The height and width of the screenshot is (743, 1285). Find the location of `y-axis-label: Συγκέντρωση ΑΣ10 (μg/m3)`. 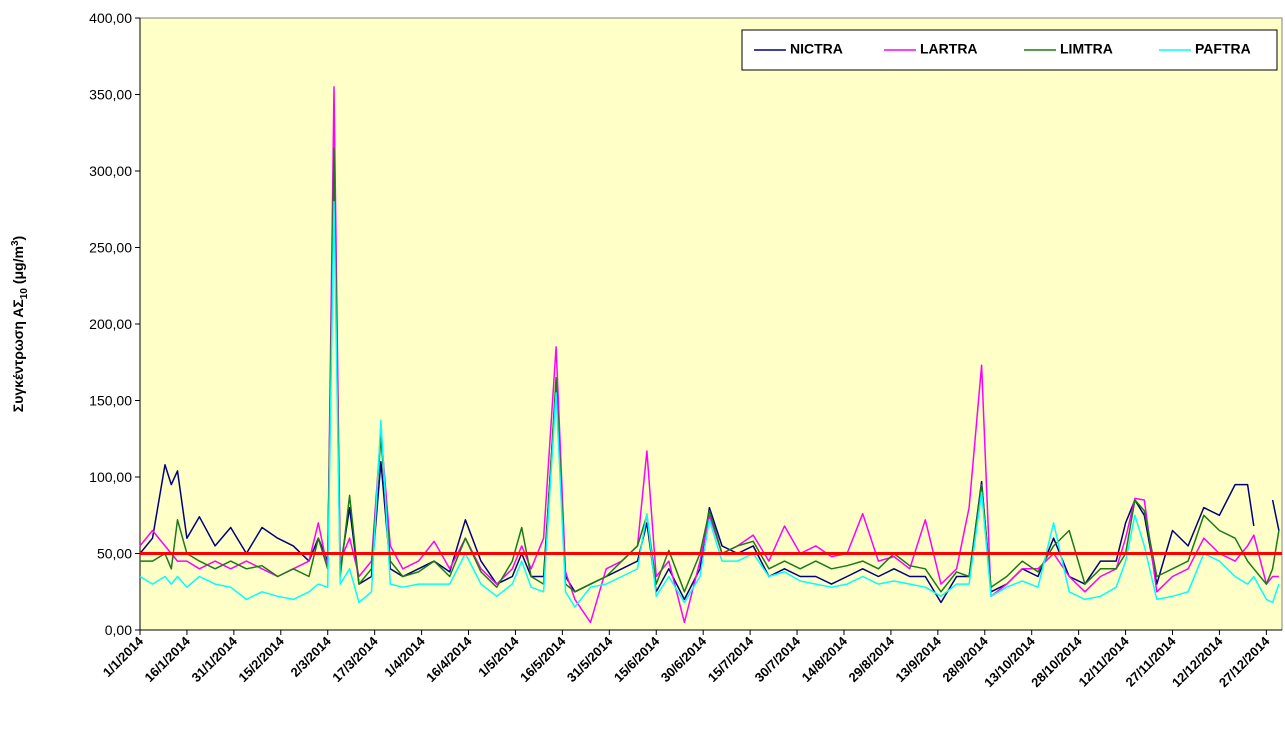

y-axis-label: Συγκέντρωση ΑΣ10 (μg/m3) is located at coordinates (20, 324).